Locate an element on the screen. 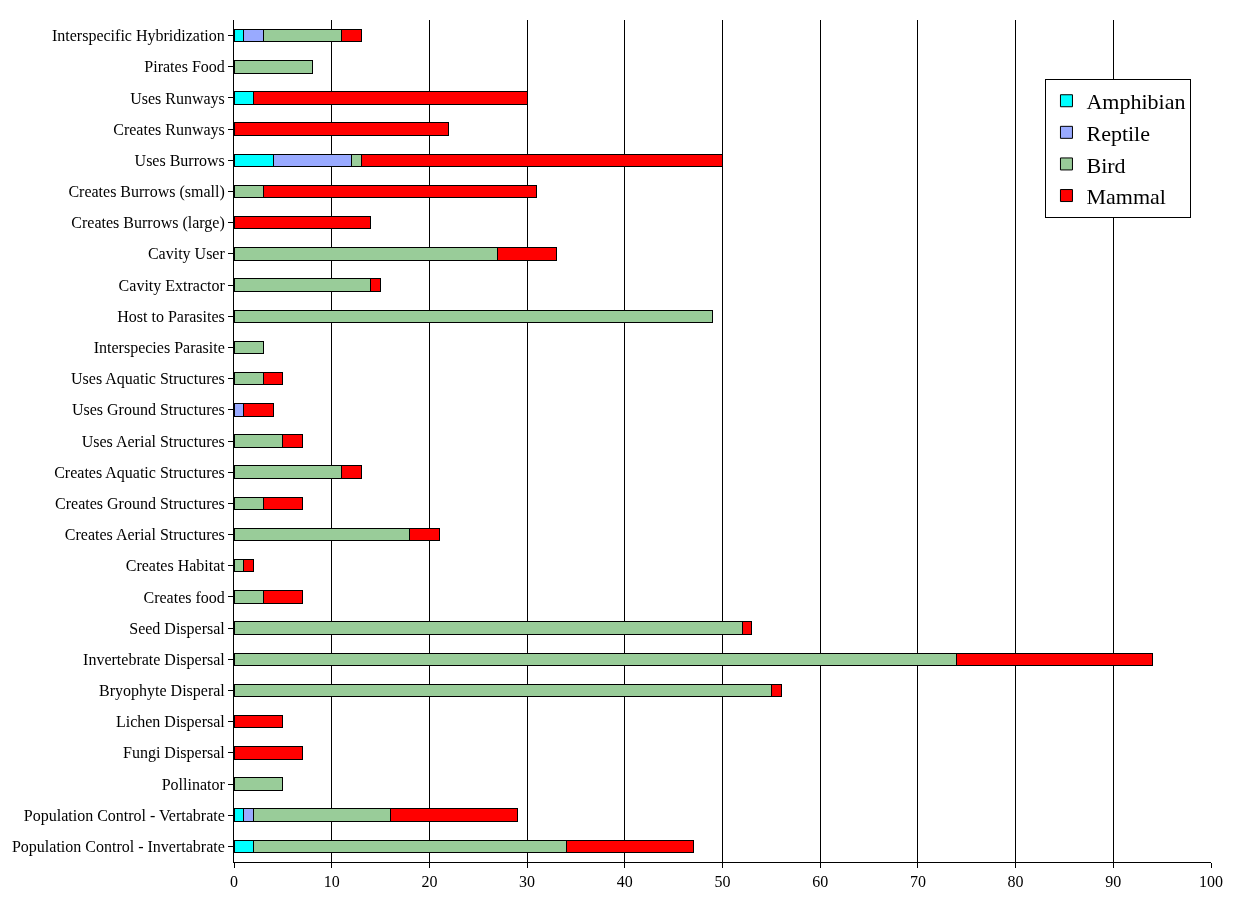 The height and width of the screenshot is (912, 1235). x-tick-label: 60 is located at coordinates (820, 882).